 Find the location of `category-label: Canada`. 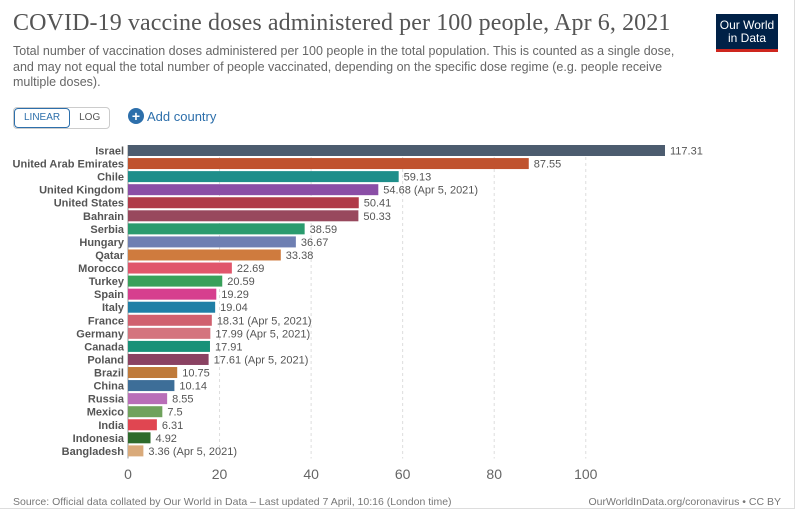

category-label: Canada is located at coordinates (104, 347).